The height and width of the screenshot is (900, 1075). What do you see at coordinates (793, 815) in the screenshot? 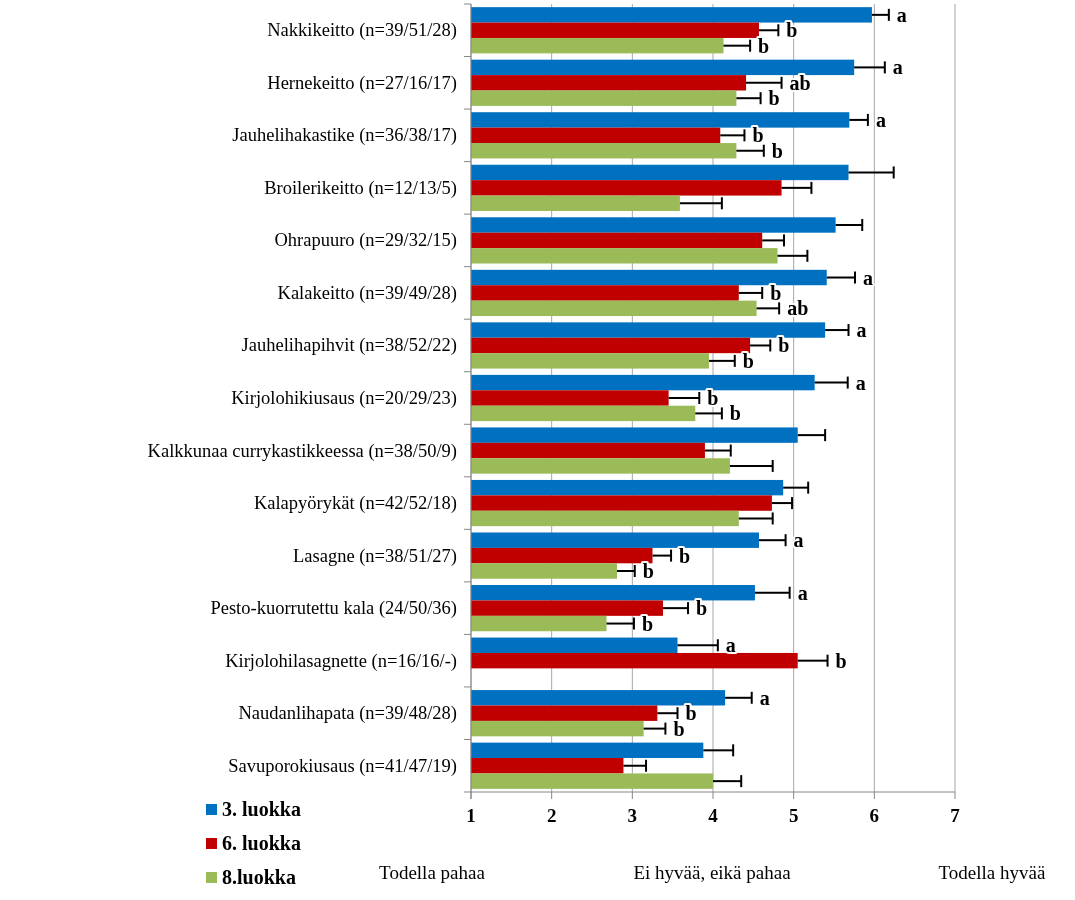
I see `x-tick-label: 5` at bounding box center [793, 815].